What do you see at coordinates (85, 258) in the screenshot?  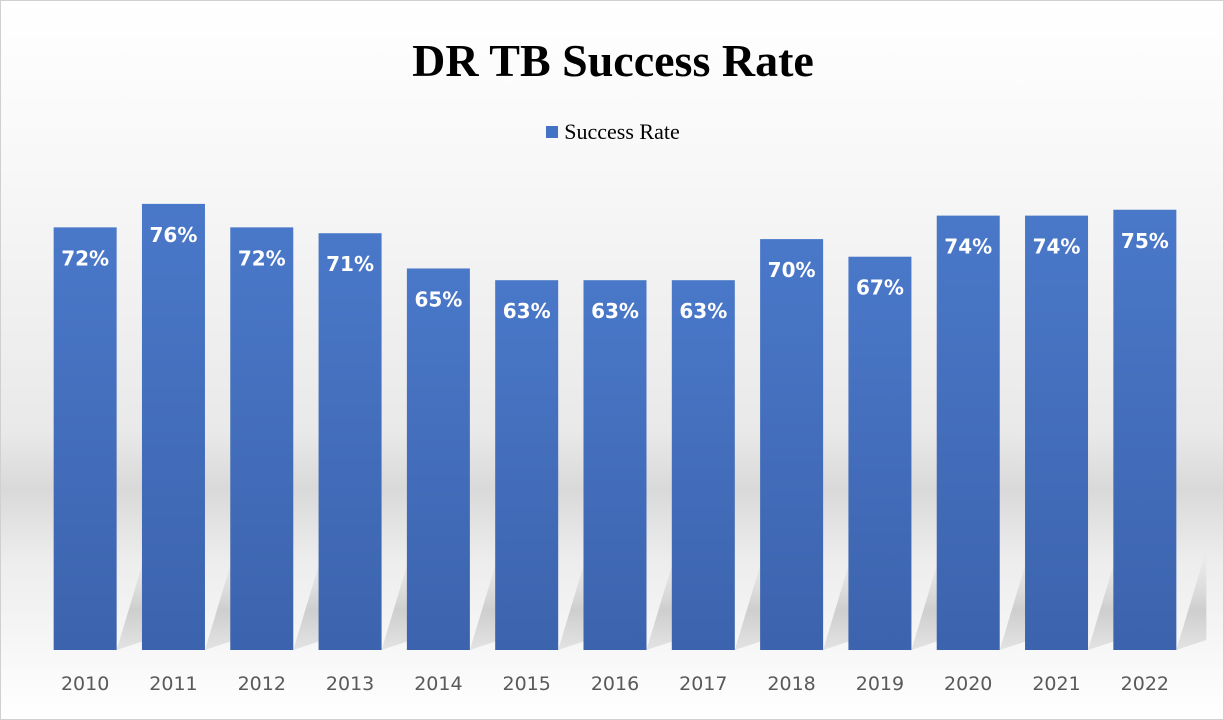 I see `bar-label-2010: 72%` at bounding box center [85, 258].